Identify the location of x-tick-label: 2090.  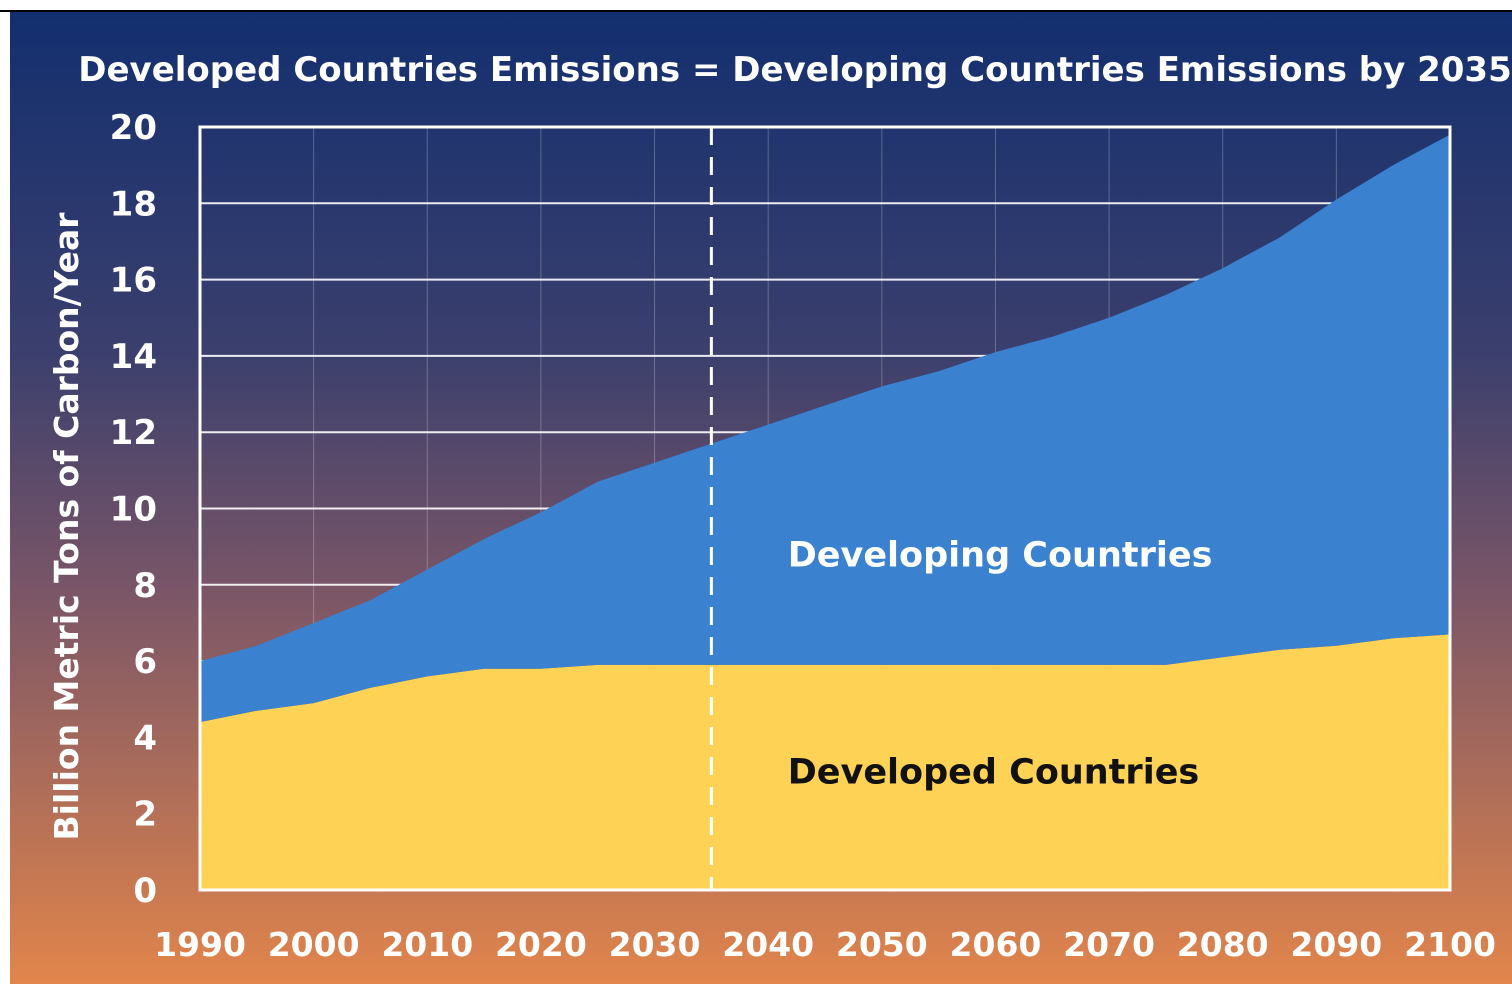
(1336, 944).